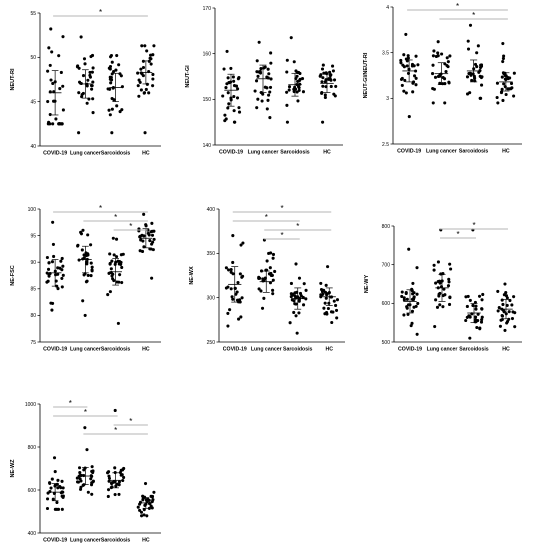 The width and height of the screenshot is (550, 548). Describe the element at coordinates (387, 8) in the screenshot. I see `y-tick-label: 4` at that location.